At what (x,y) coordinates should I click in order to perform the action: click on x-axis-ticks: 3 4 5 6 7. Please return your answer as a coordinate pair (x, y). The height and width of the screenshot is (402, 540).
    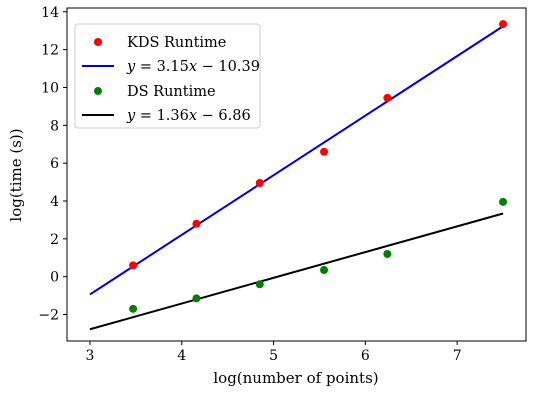
    Looking at the image, I should click on (273, 352).